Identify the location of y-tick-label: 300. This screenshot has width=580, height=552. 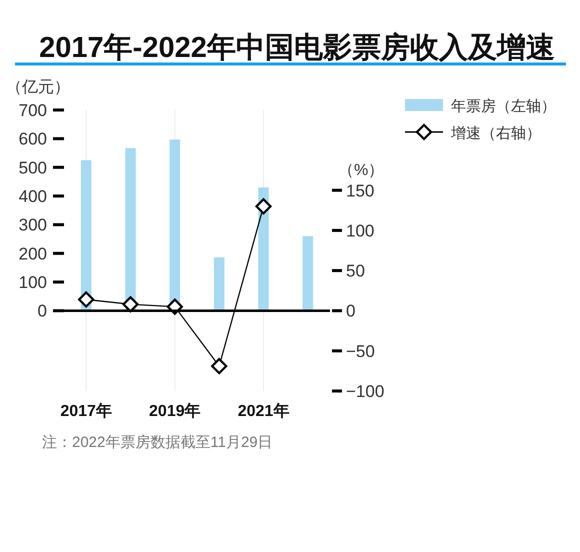
(32, 225).